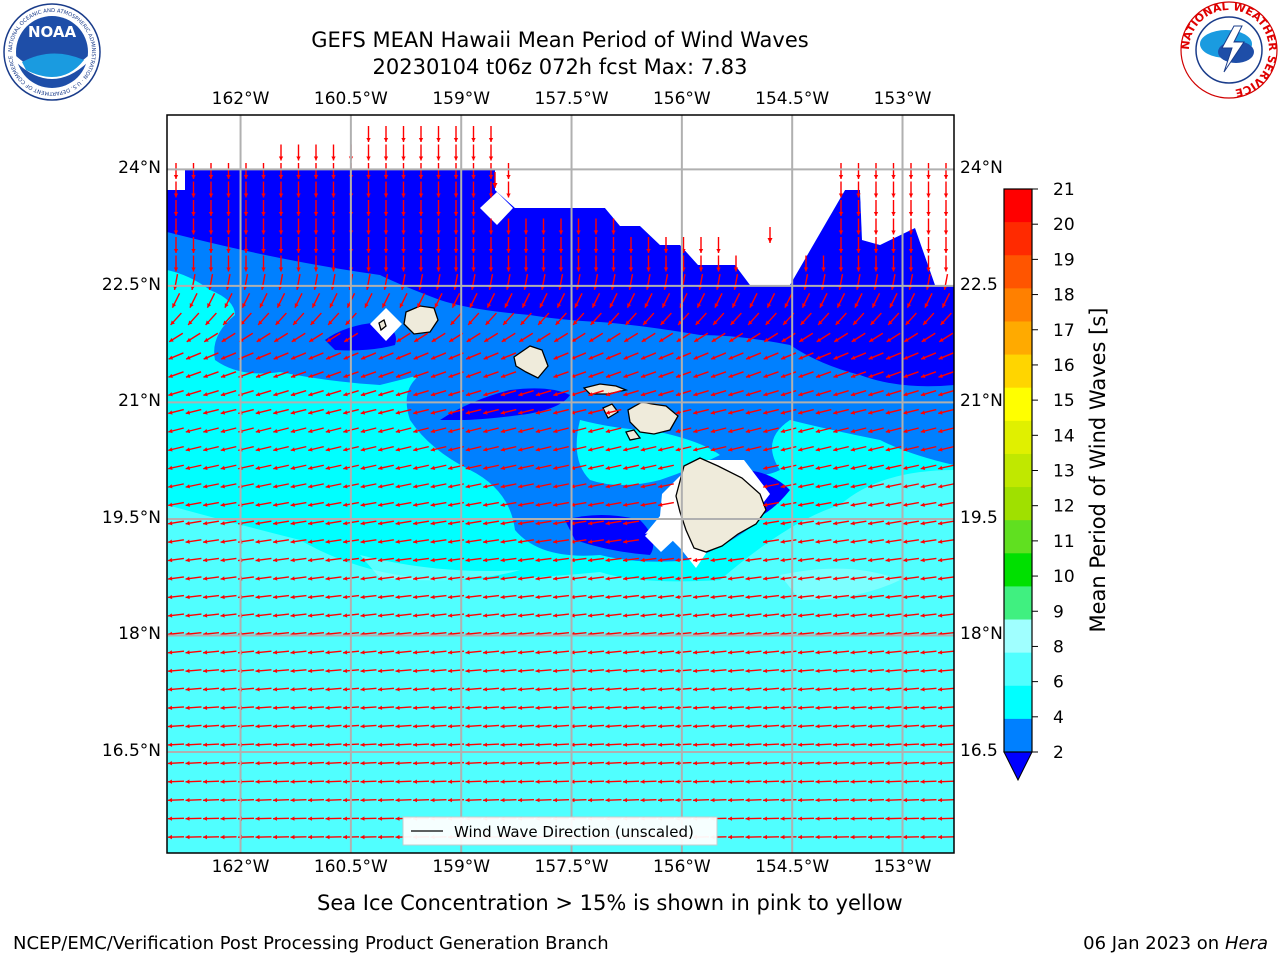 The width and height of the screenshot is (1280, 960). What do you see at coordinates (560, 67) in the screenshot?
I see `title-line-2: 20230104 t06z 072h fcst Max: 7.83` at bounding box center [560, 67].